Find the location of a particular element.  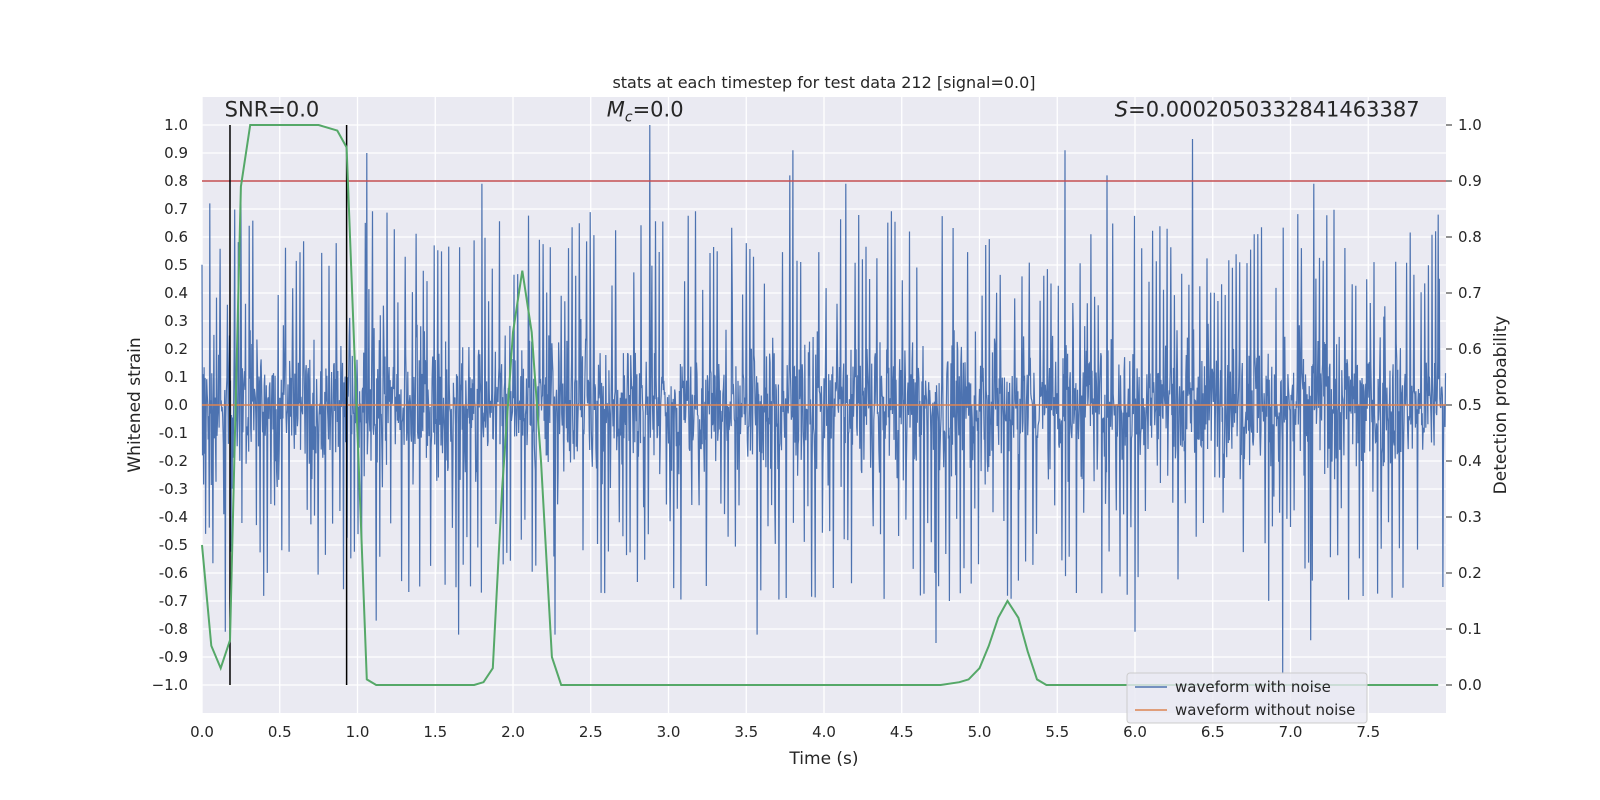

y-tick-label: 0.7 is located at coordinates (176, 209).